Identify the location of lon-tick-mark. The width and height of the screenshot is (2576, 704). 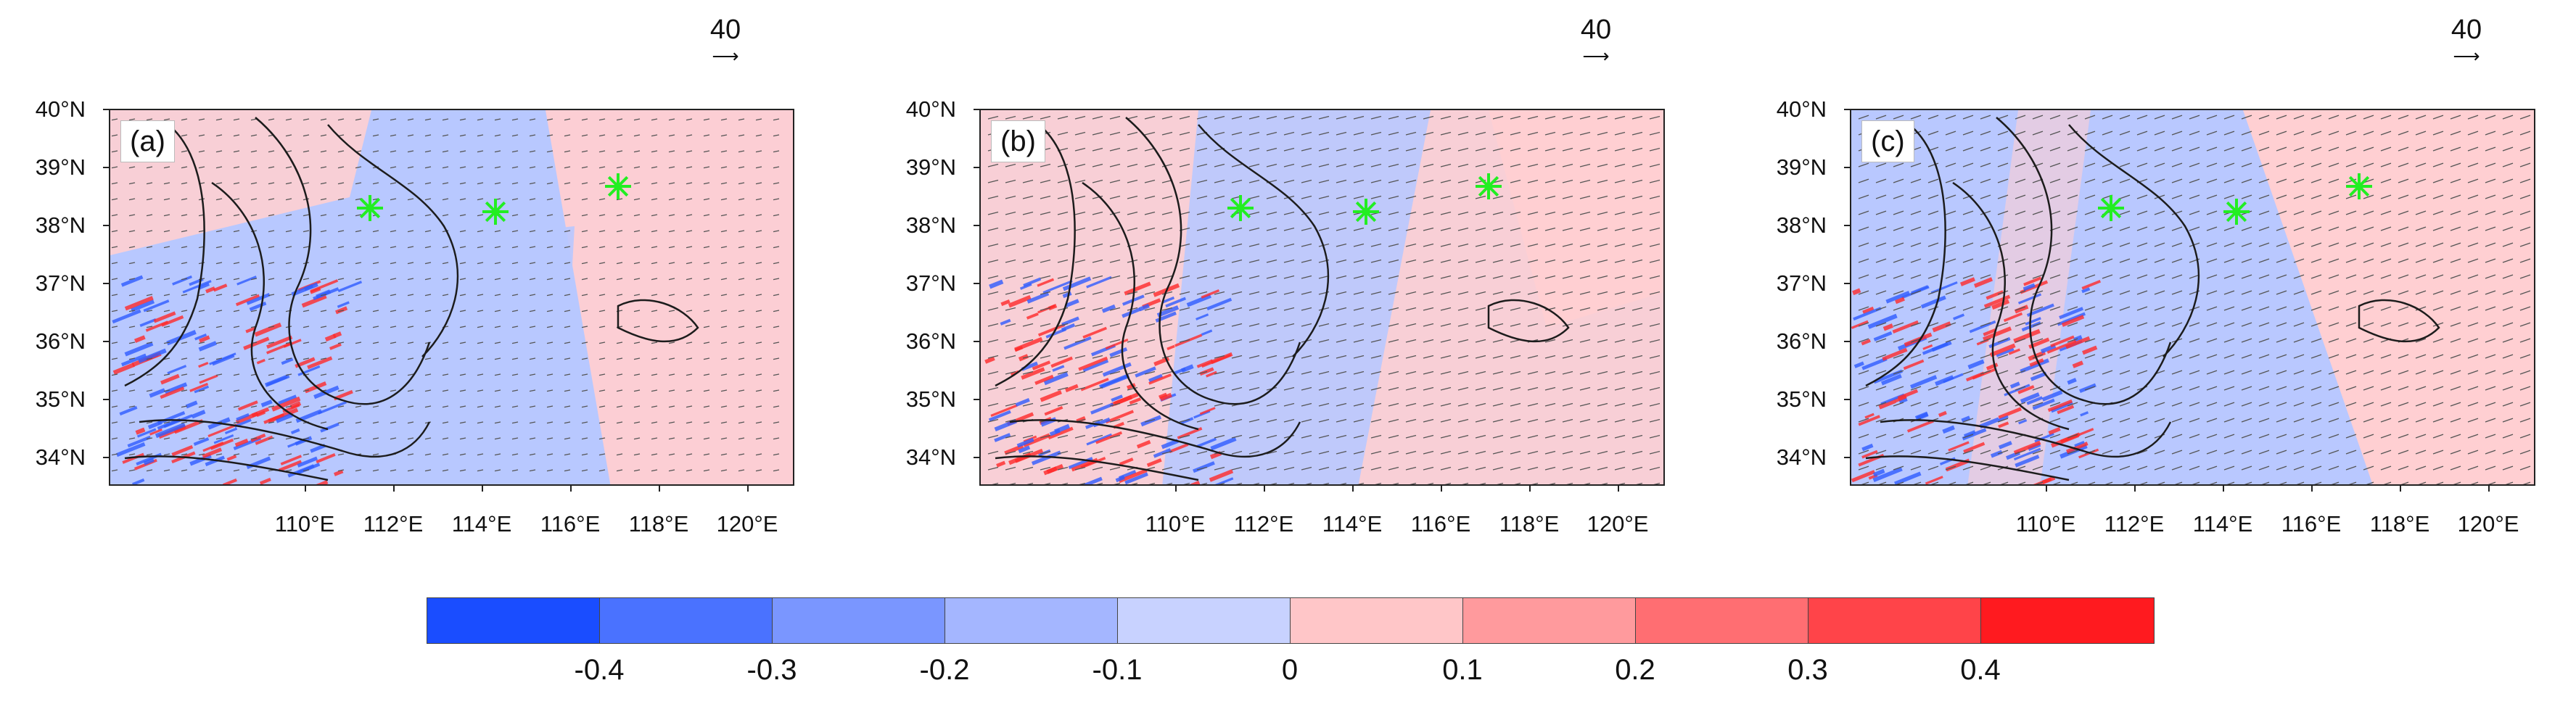
(2400, 489).